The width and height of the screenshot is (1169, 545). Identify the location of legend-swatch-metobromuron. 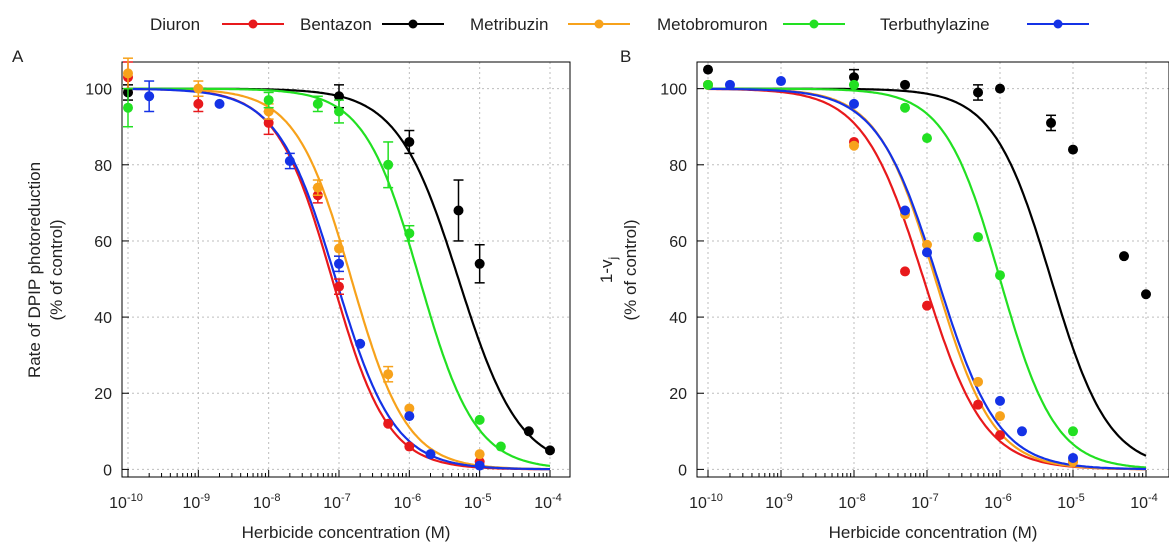
(814, 24).